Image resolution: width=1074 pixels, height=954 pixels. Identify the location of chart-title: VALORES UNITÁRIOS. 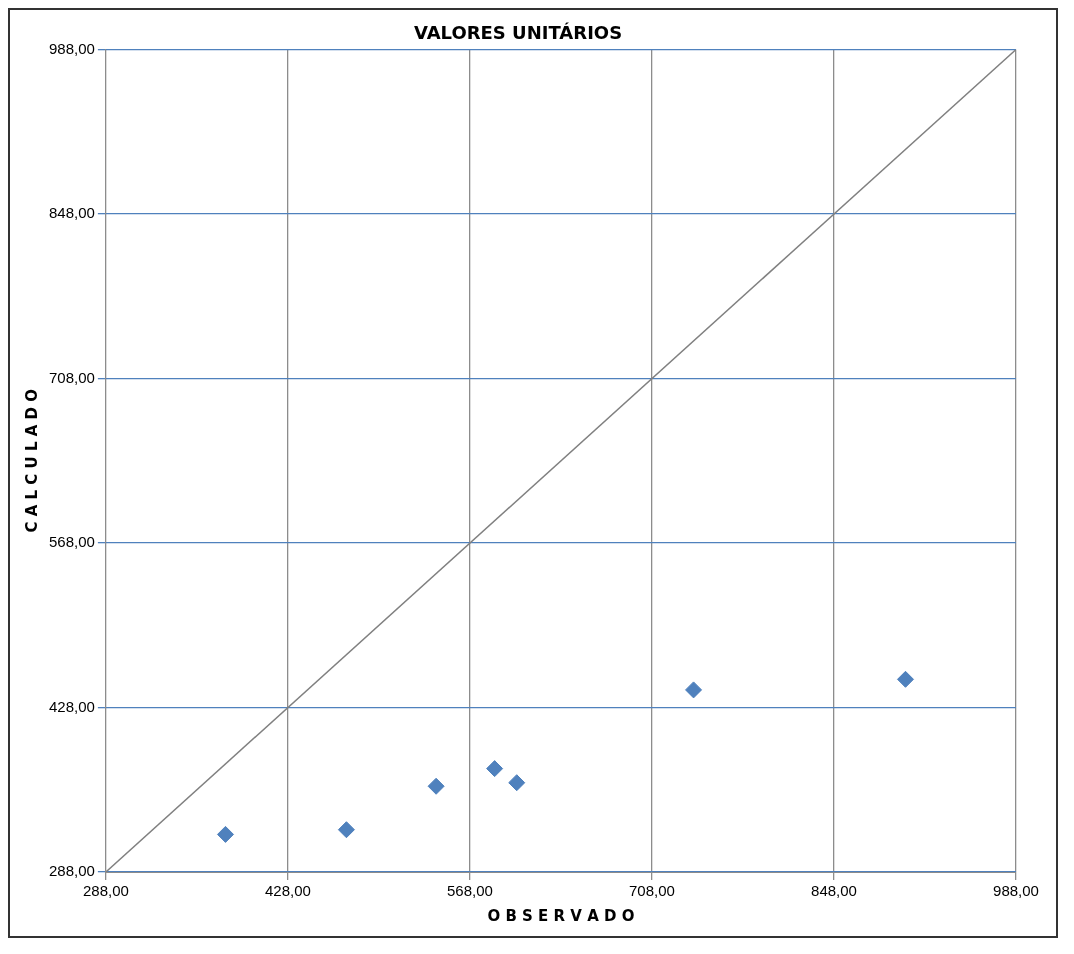
(518, 33).